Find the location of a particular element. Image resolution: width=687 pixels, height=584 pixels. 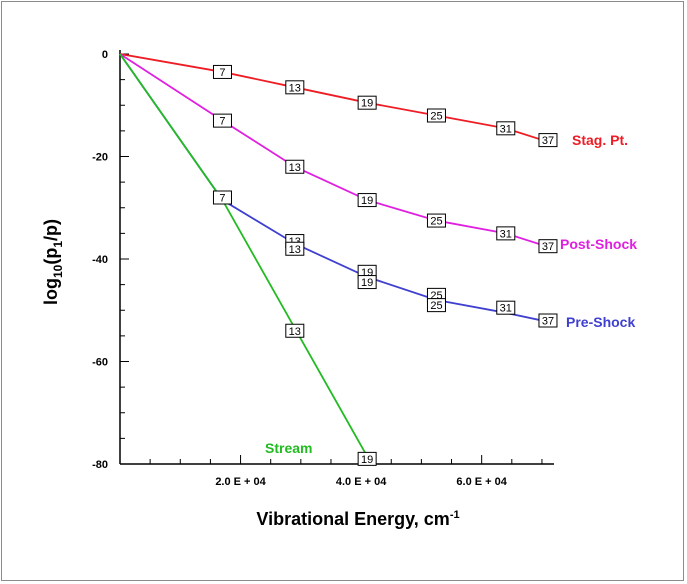

x-axis-title: Vibrational Energy, cm-1 is located at coordinates (357, 519).